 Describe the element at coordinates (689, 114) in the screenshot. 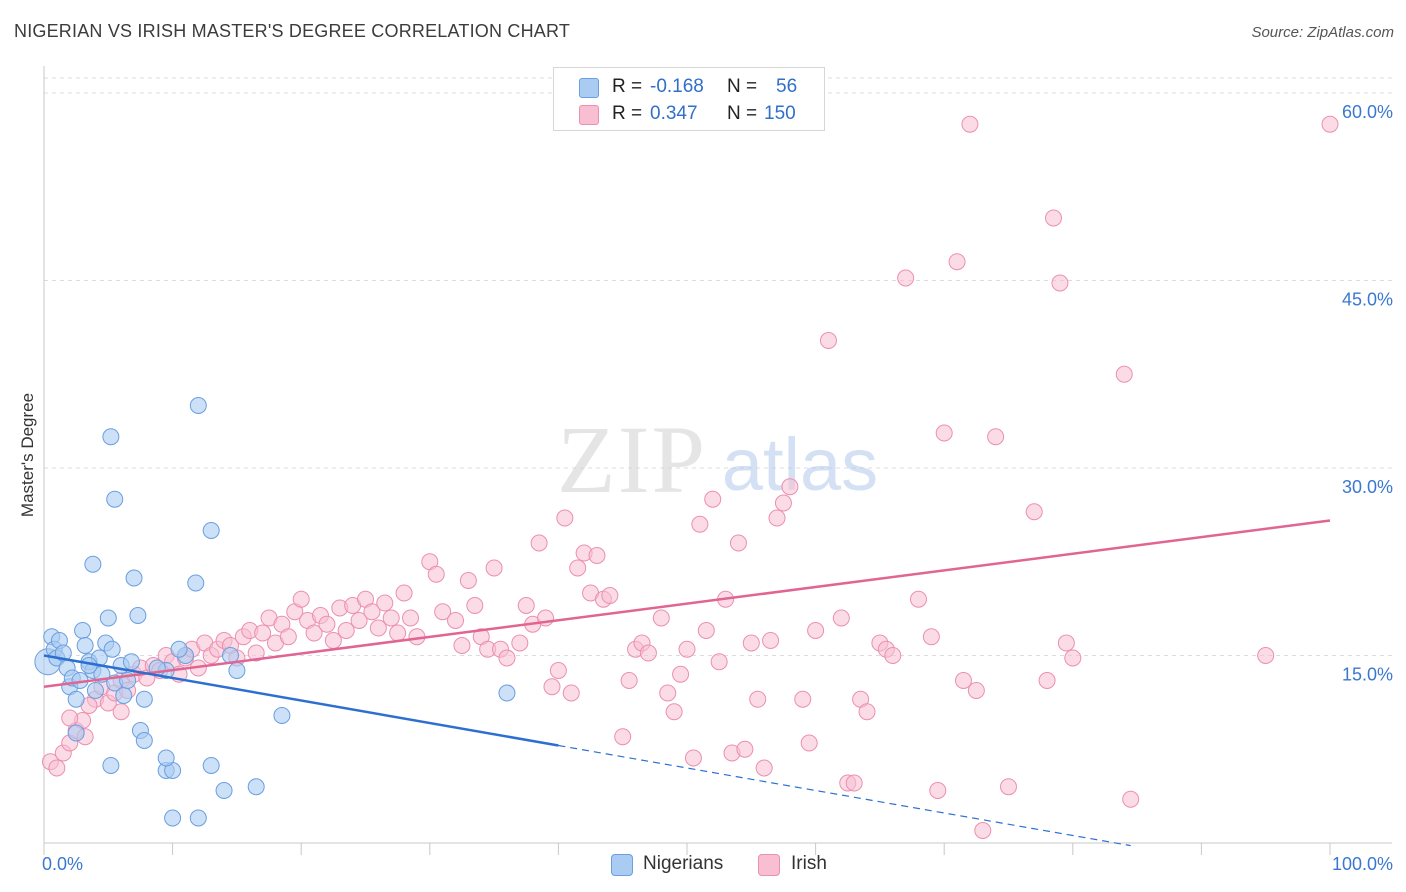

I see `stats-row-irish: R = 0.347 N = 150` at that location.